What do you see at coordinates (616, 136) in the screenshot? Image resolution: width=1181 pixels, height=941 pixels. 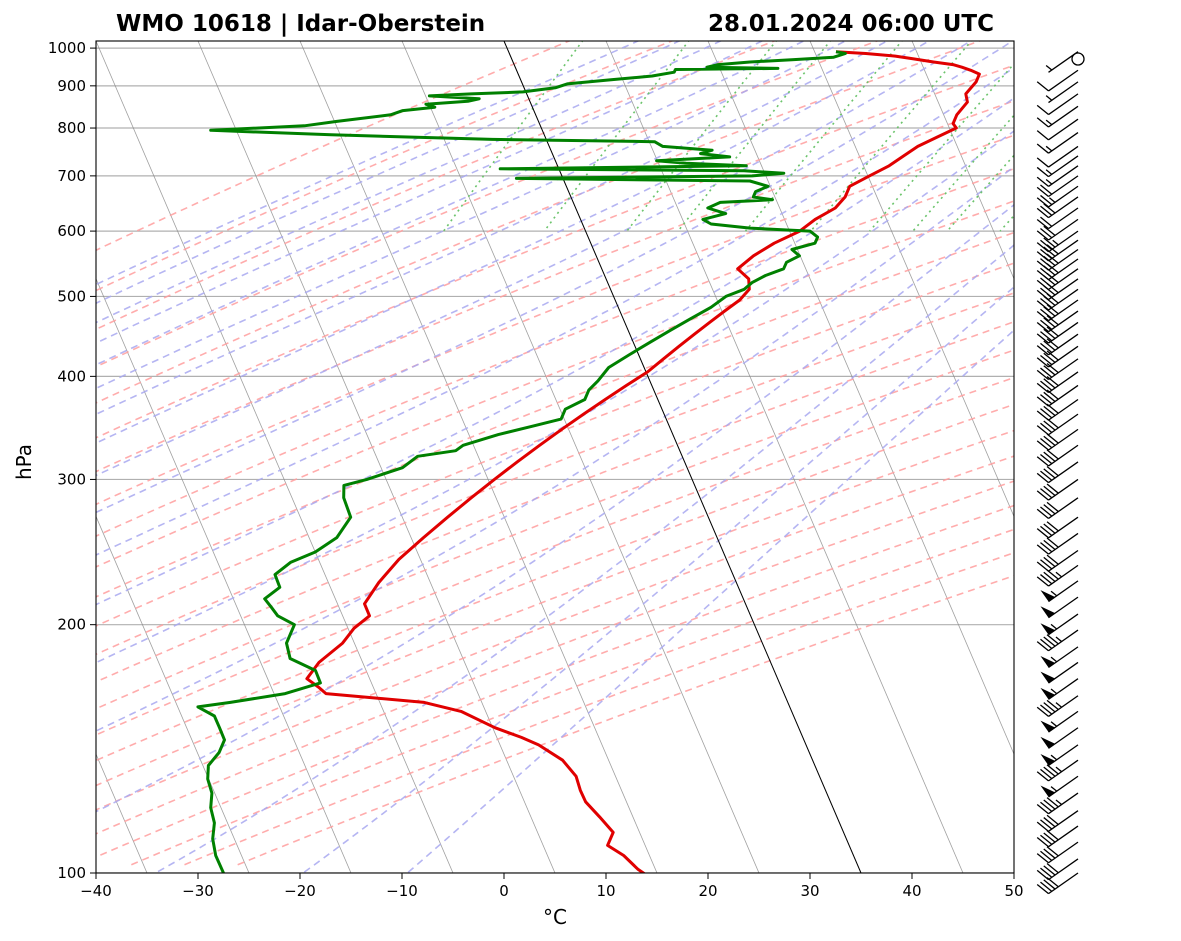 I see `mixing-ratio-line` at bounding box center [616, 136].